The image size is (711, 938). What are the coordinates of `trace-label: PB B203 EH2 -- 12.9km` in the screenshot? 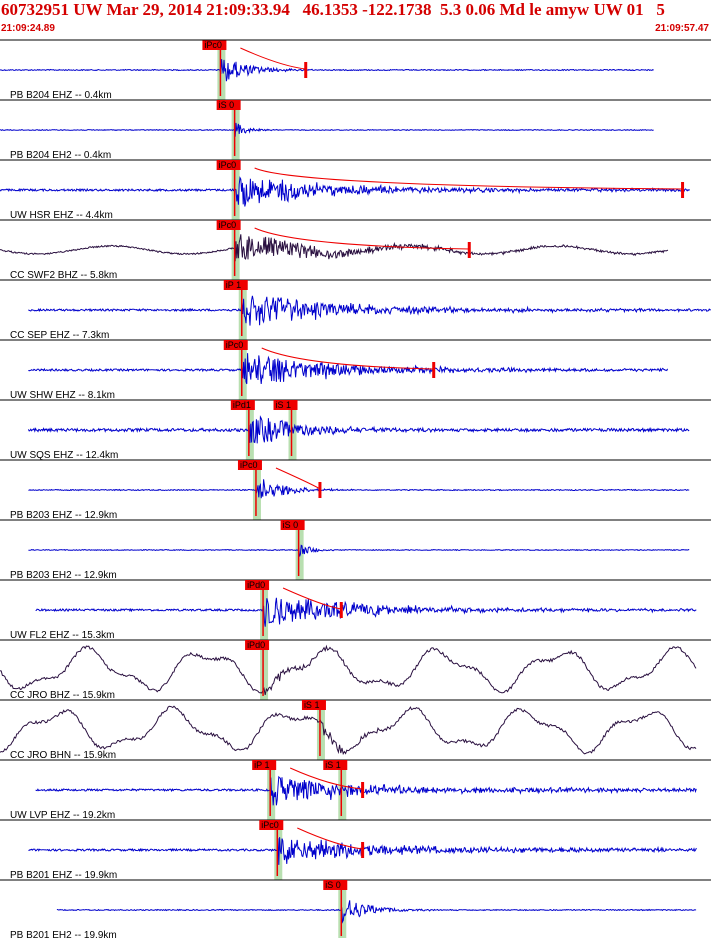 It's located at (63, 575).